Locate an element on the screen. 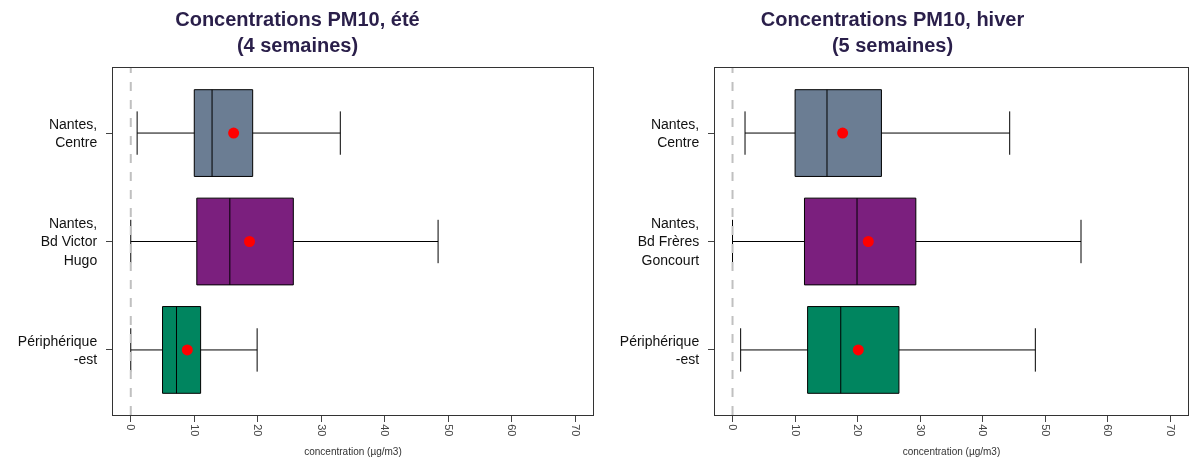  y-tick-label: Nantes, Bd Frères Goncourt is located at coordinates (668, 241).